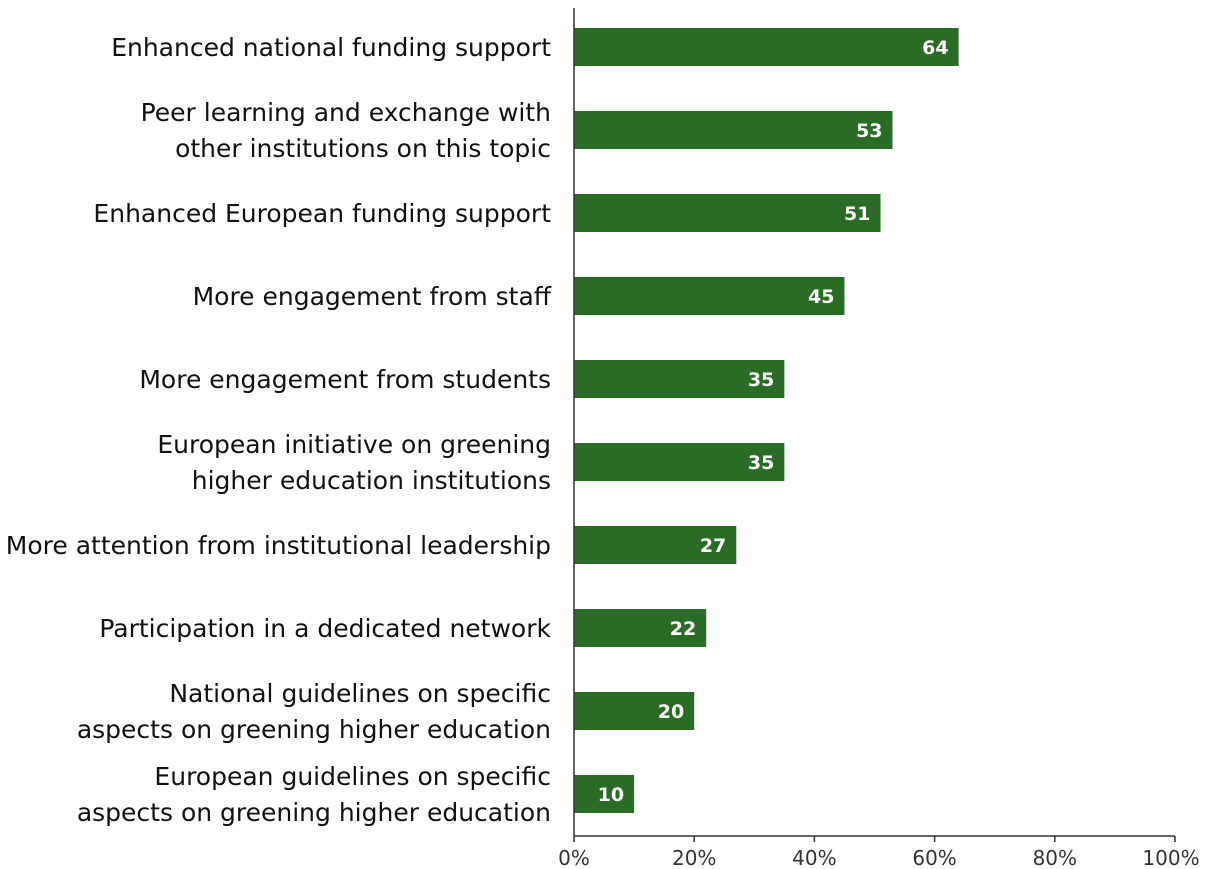  What do you see at coordinates (574, 857) in the screenshot?
I see `x-tick-label: 0%` at bounding box center [574, 857].